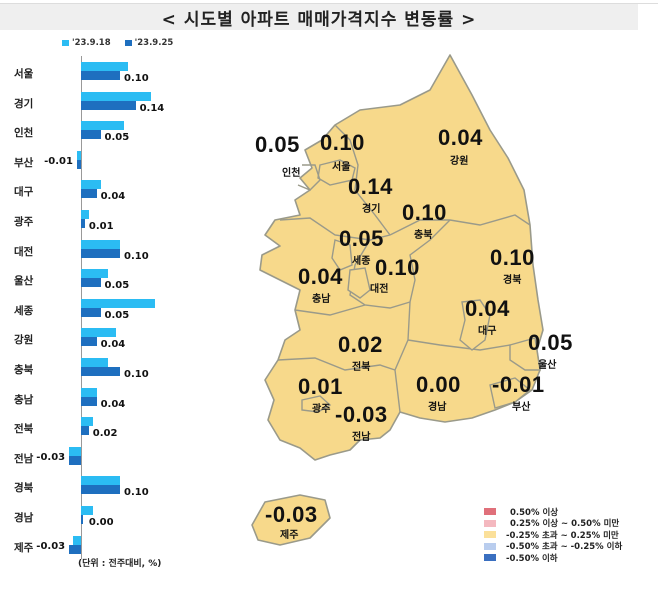 The height and width of the screenshot is (591, 658). Describe the element at coordinates (117, 43) in the screenshot. I see `bar-chart-legend: '23.9.18 '23.9.25` at that location.